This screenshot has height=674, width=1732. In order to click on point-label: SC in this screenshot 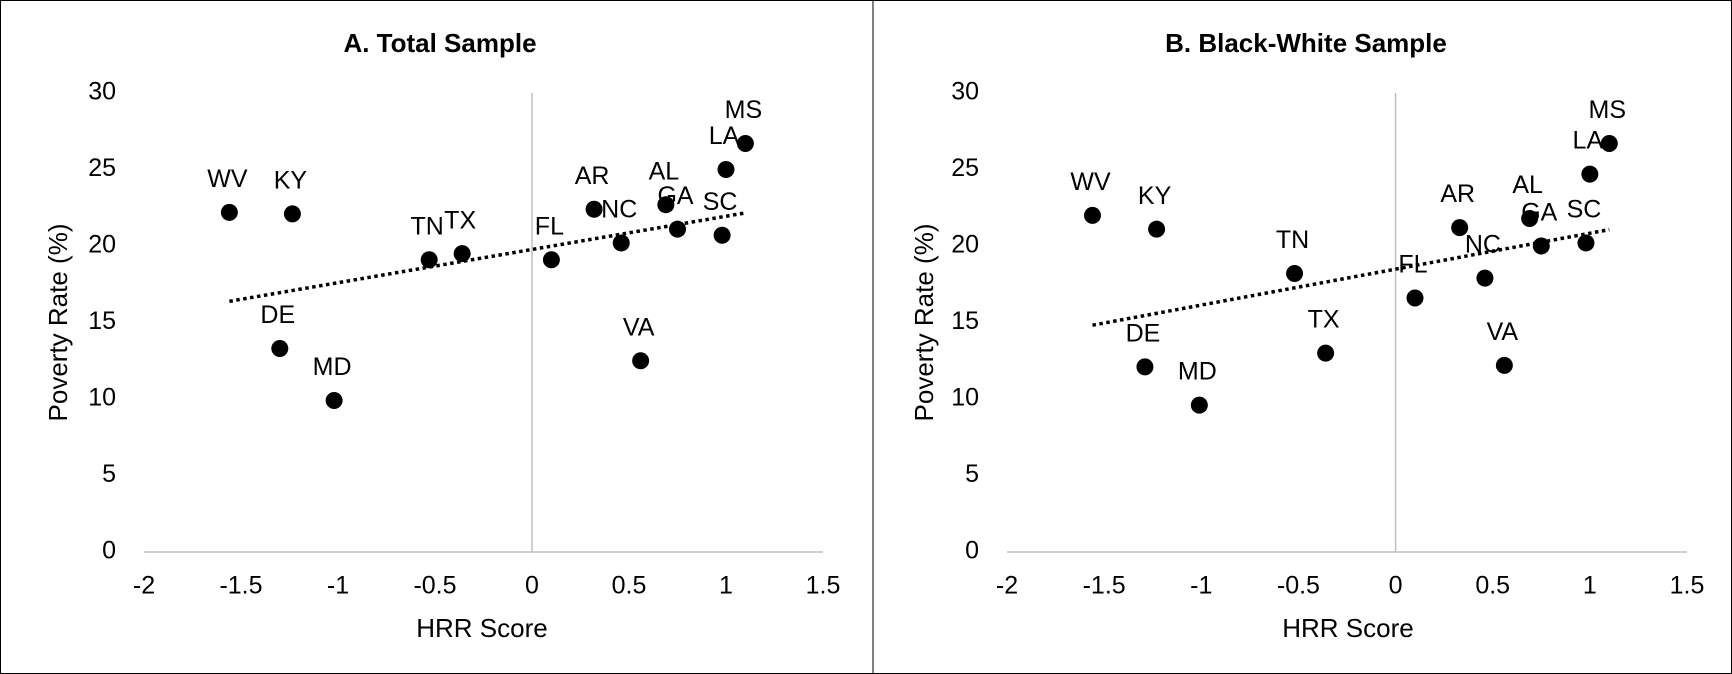, I will do `click(1584, 210)`.